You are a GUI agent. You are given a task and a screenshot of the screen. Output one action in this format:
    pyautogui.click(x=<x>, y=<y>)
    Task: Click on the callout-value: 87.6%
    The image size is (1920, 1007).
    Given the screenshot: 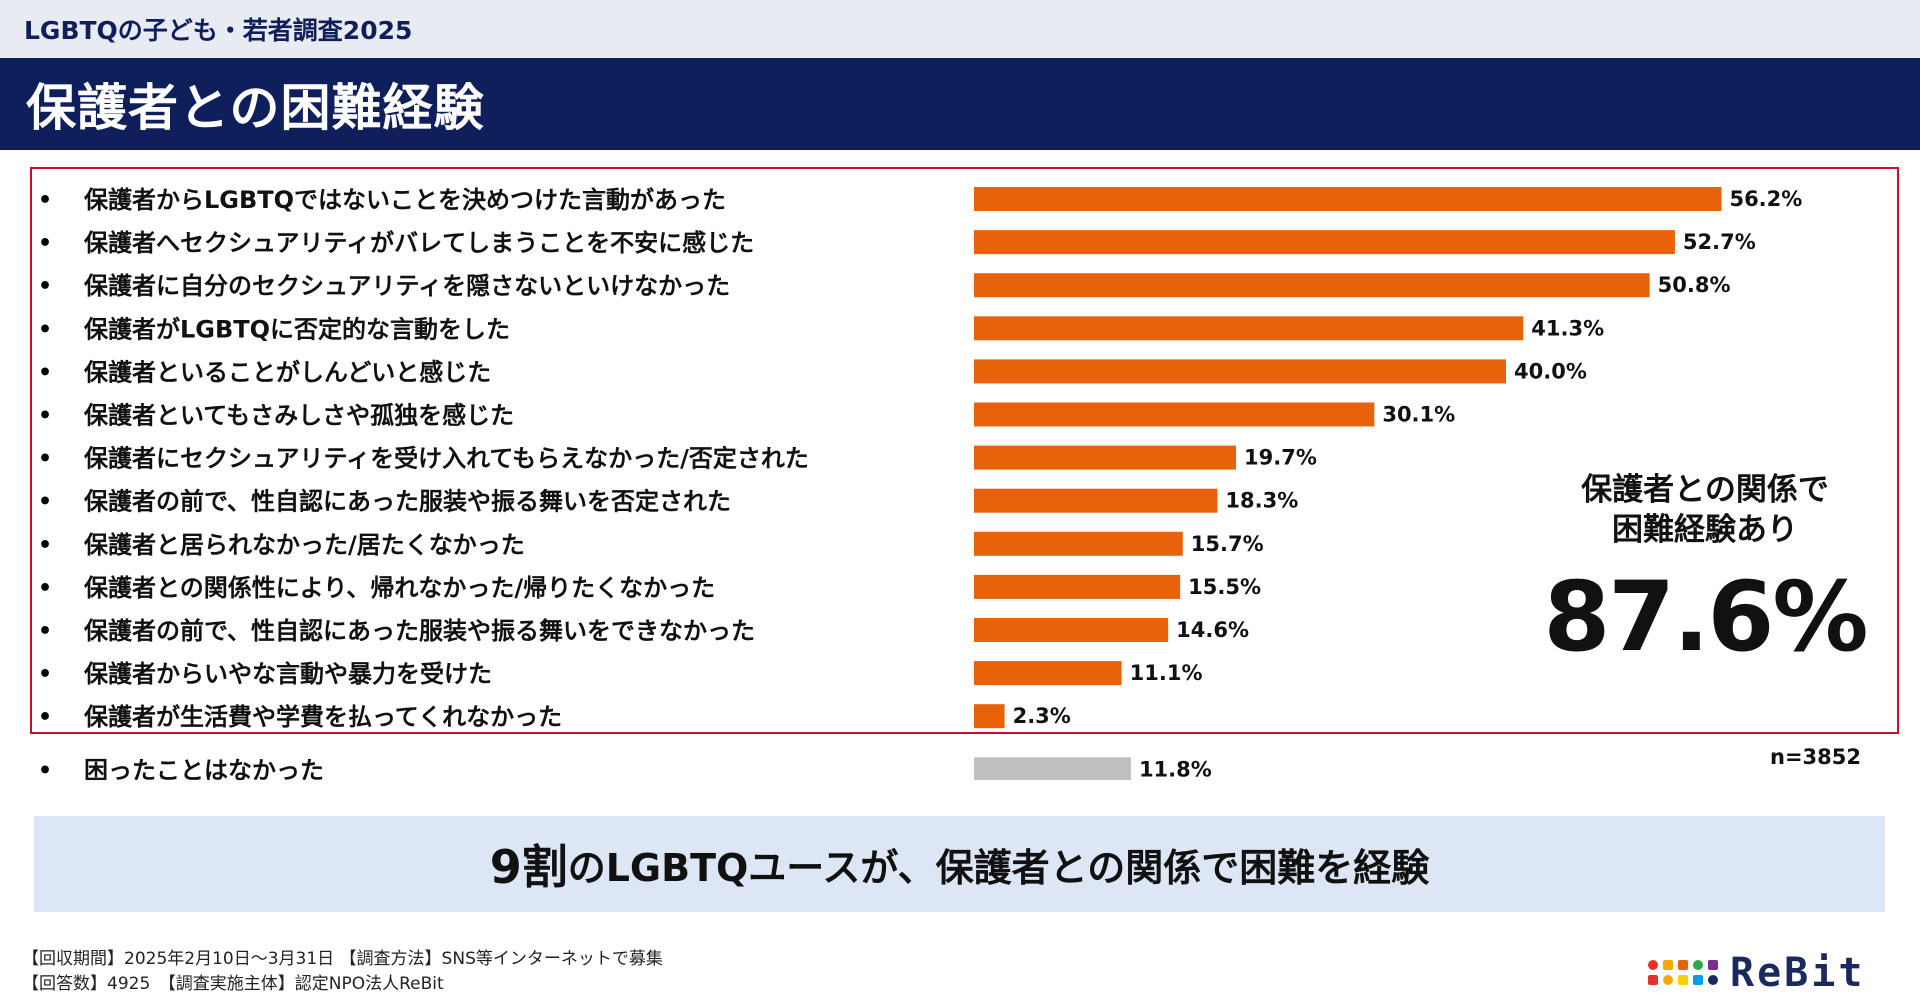 What is the action you would take?
    pyautogui.click(x=1705, y=617)
    